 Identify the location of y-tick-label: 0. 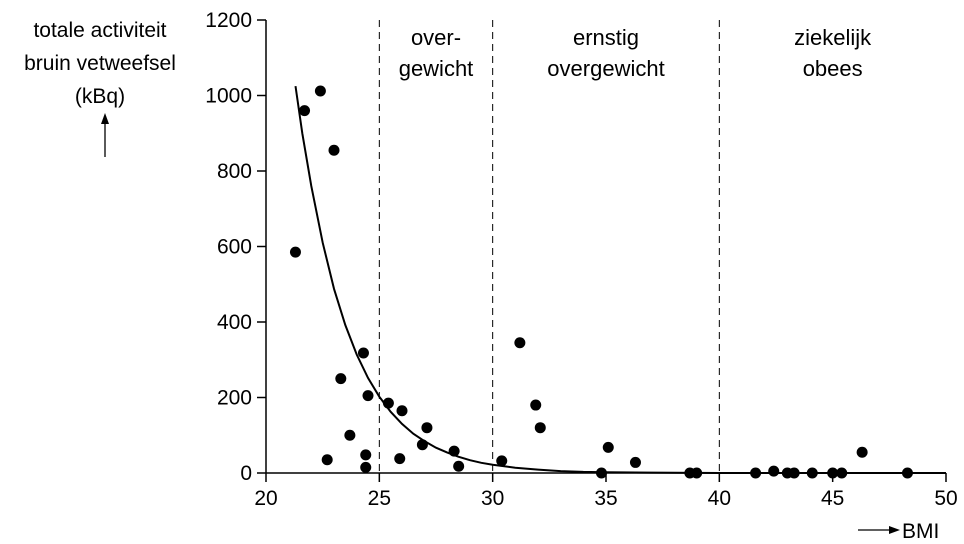
(246, 473).